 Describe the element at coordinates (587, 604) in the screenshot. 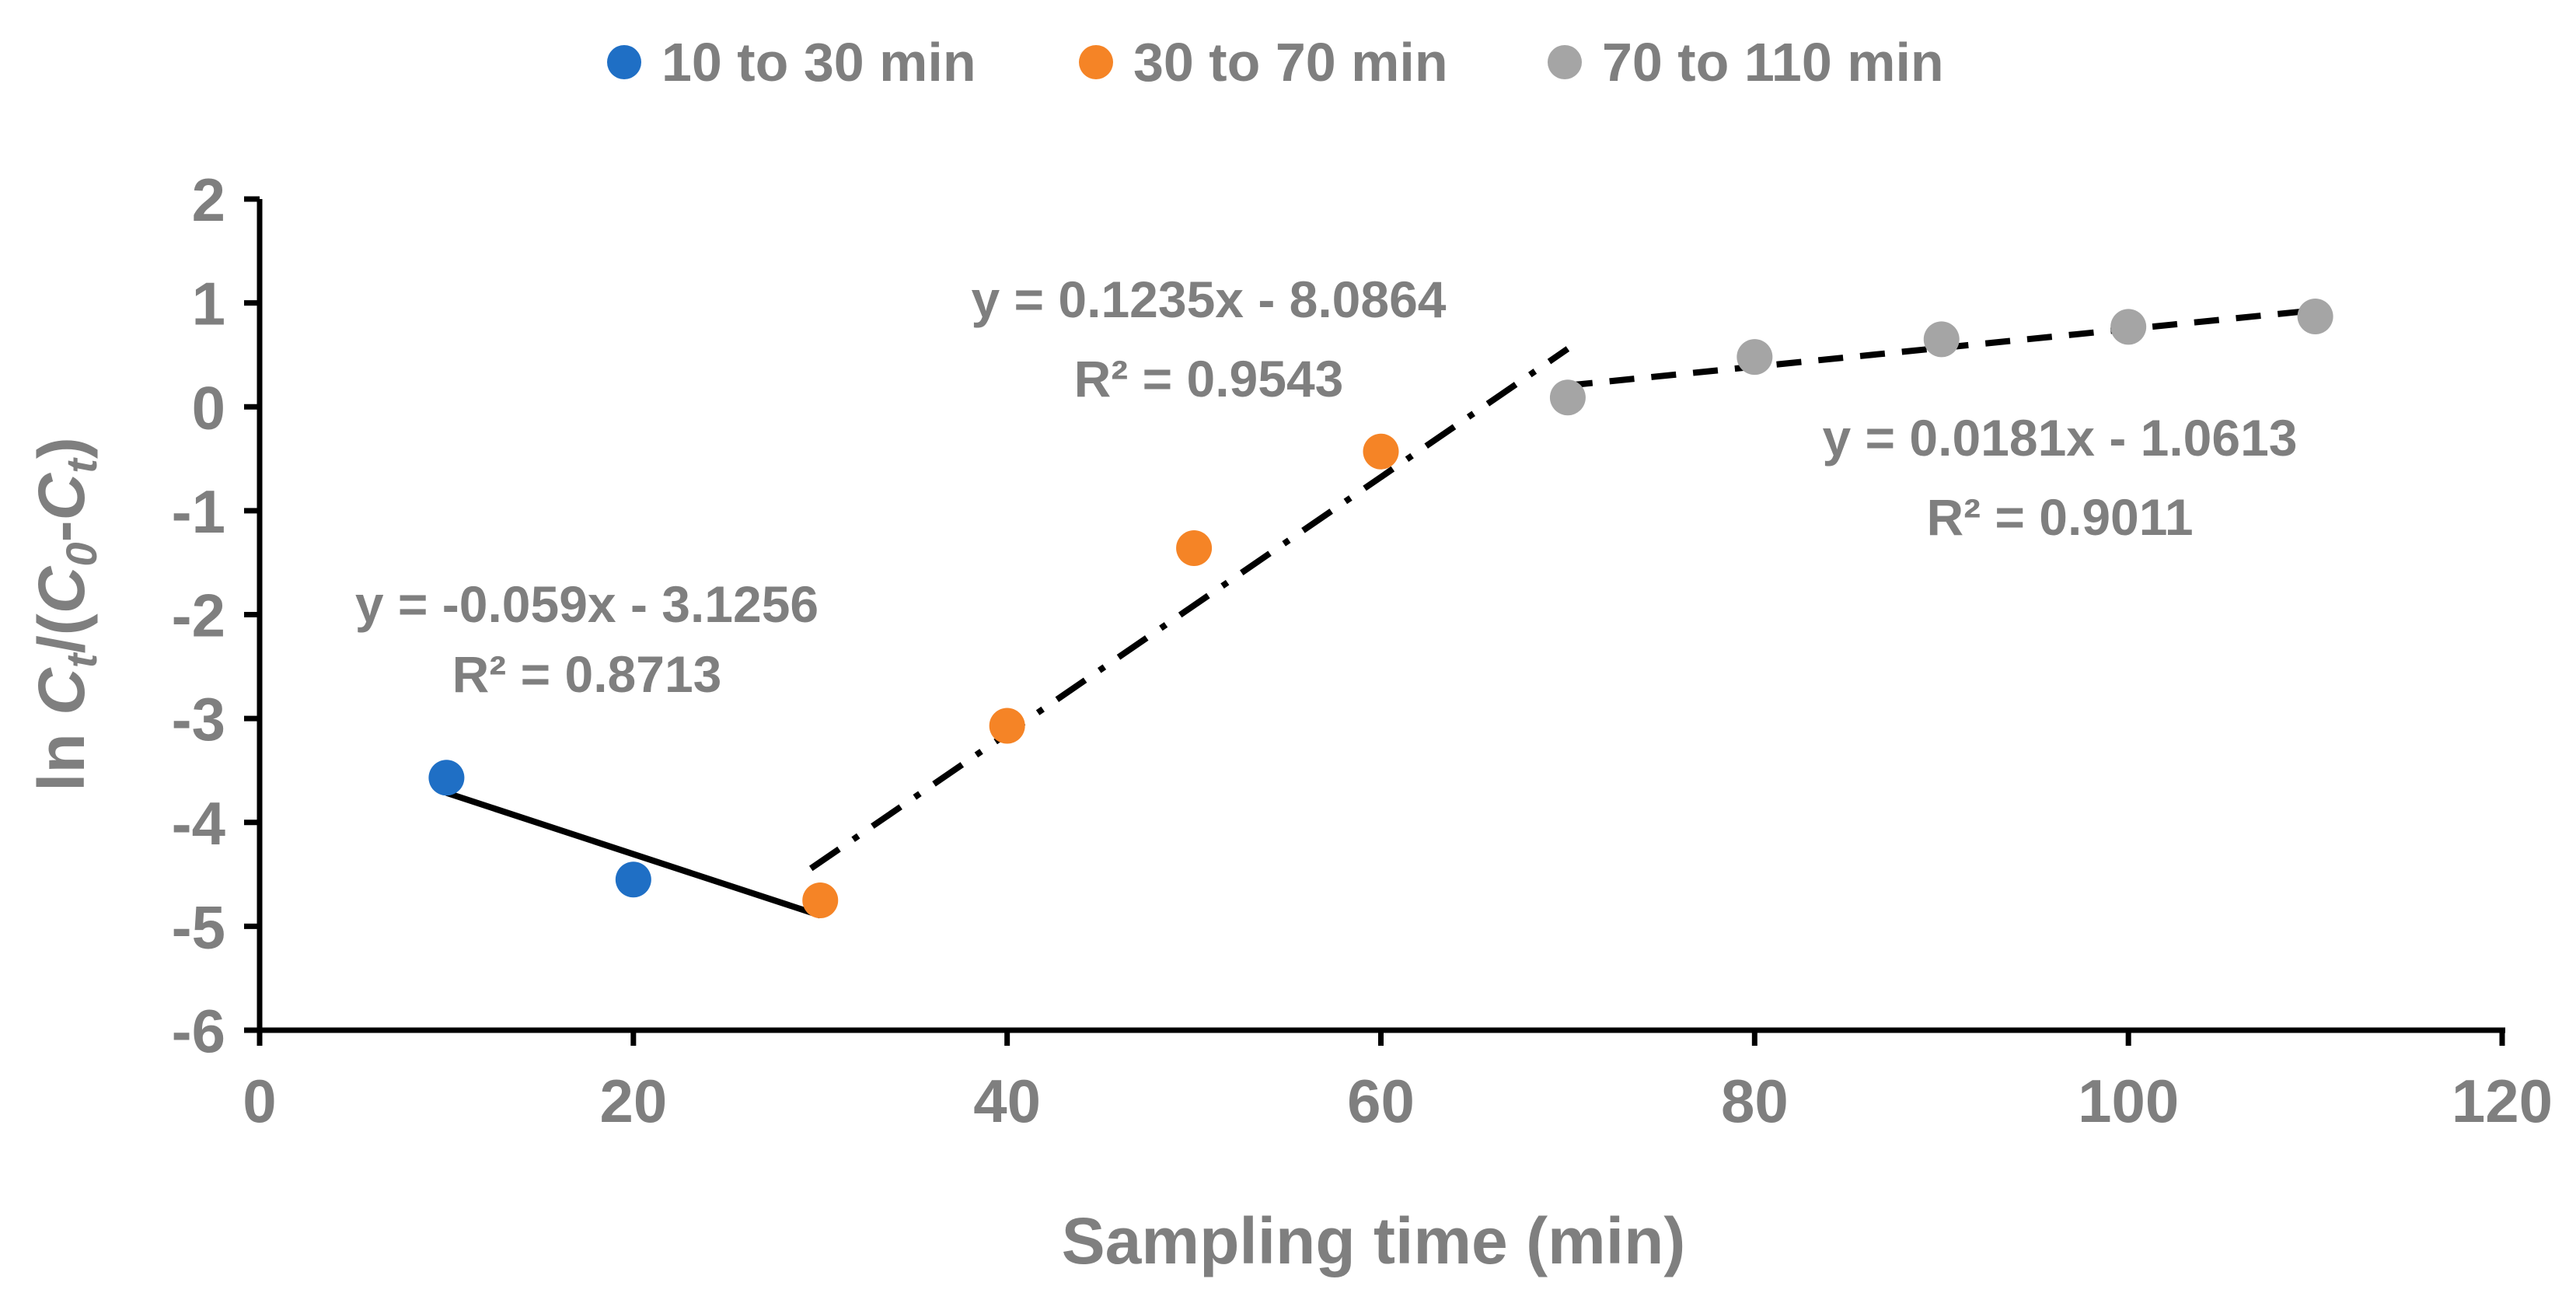

I see `trendline-equation: y = -0.059x - 3.1256` at that location.